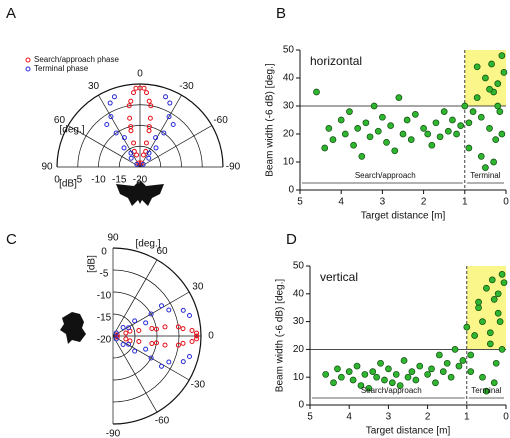 Image resolution: width=510 pixels, height=438 pixels. Describe the element at coordinates (289, 134) in the screenshot. I see `y-tick-label: 20` at that location.